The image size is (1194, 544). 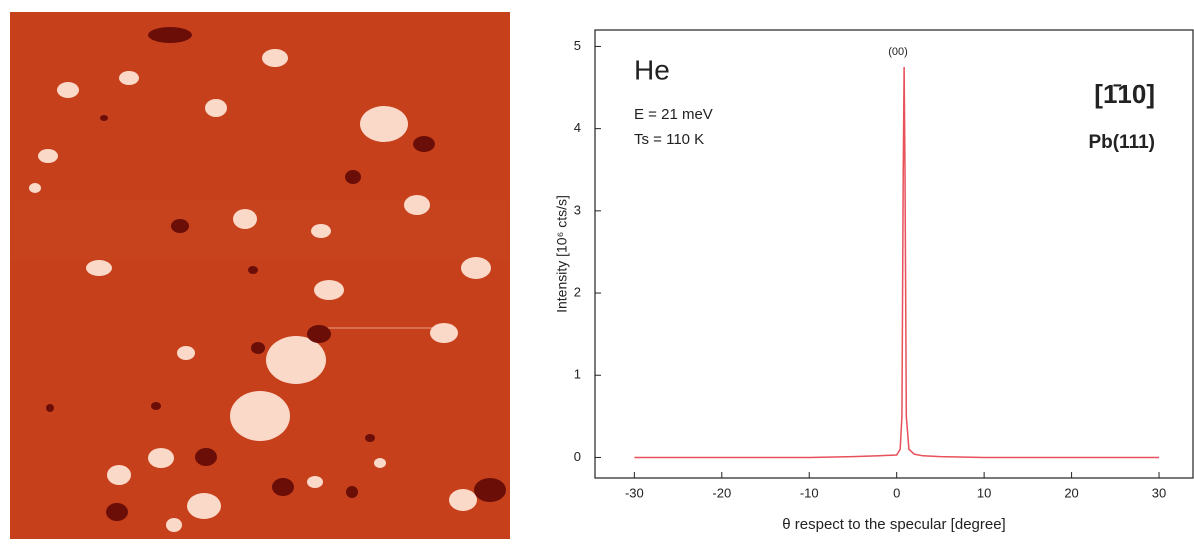 I want to click on y-tick-label: 1, so click(x=577, y=374).